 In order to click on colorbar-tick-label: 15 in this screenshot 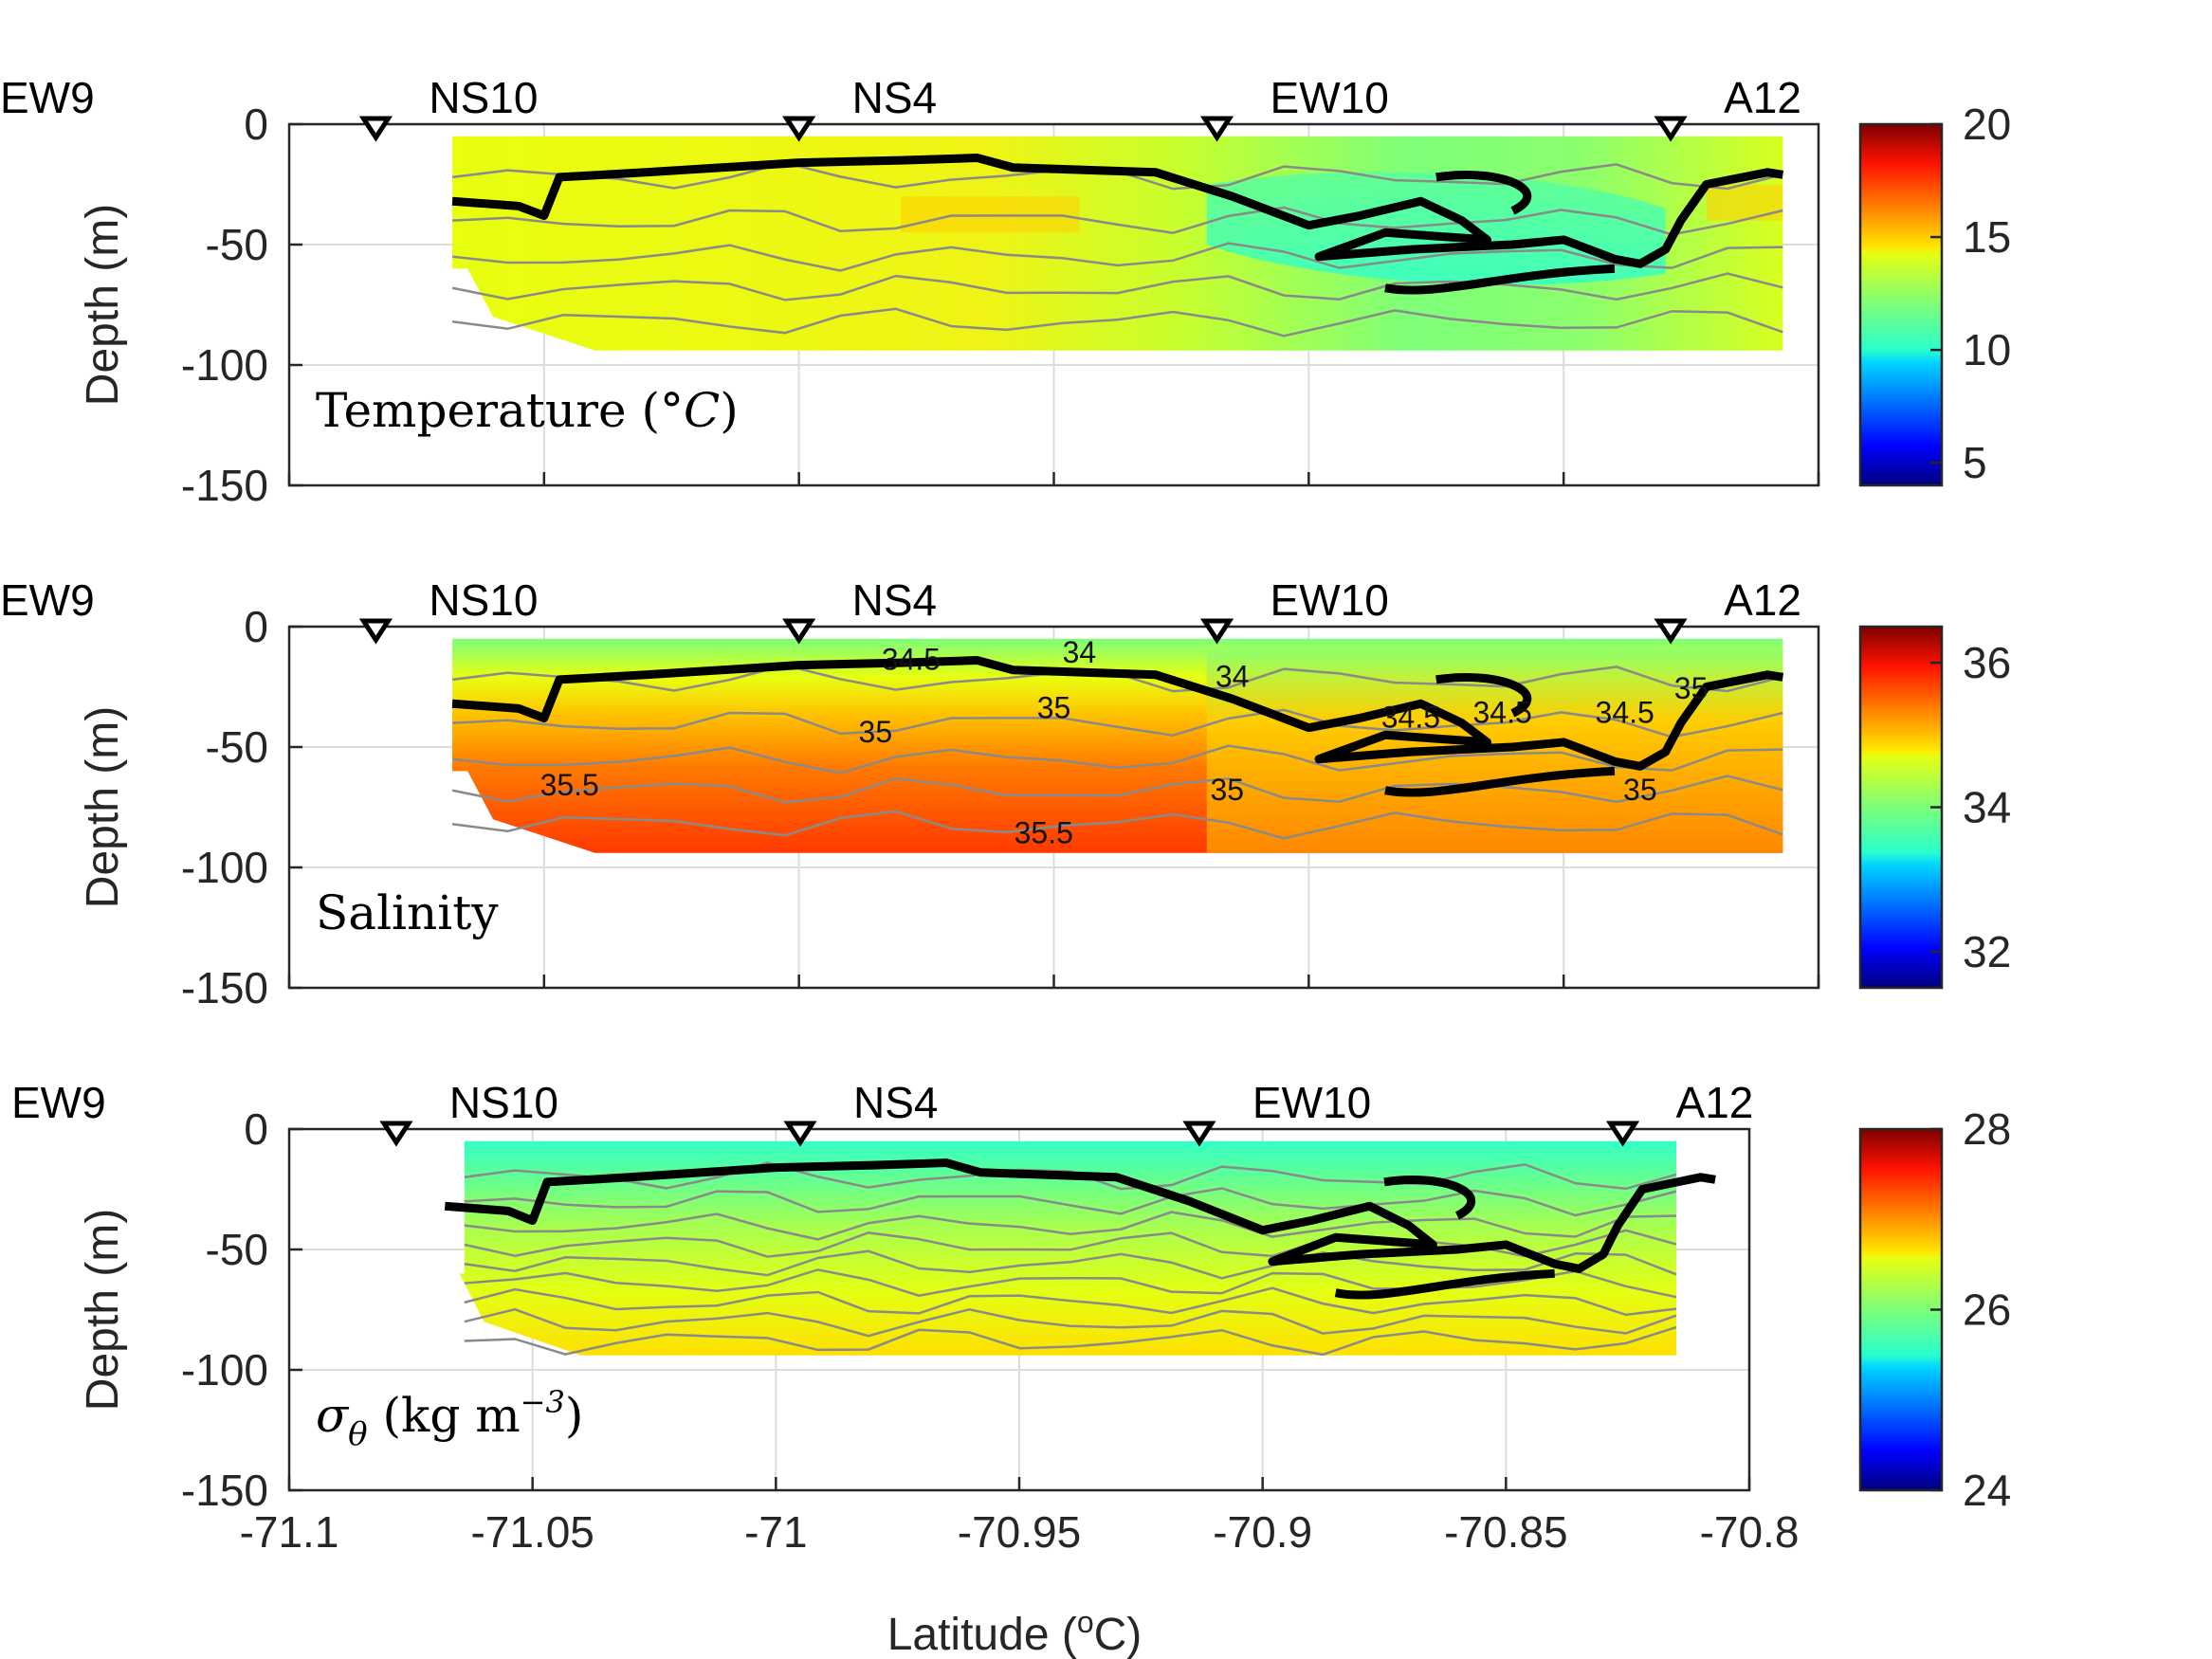, I will do `click(1987, 237)`.